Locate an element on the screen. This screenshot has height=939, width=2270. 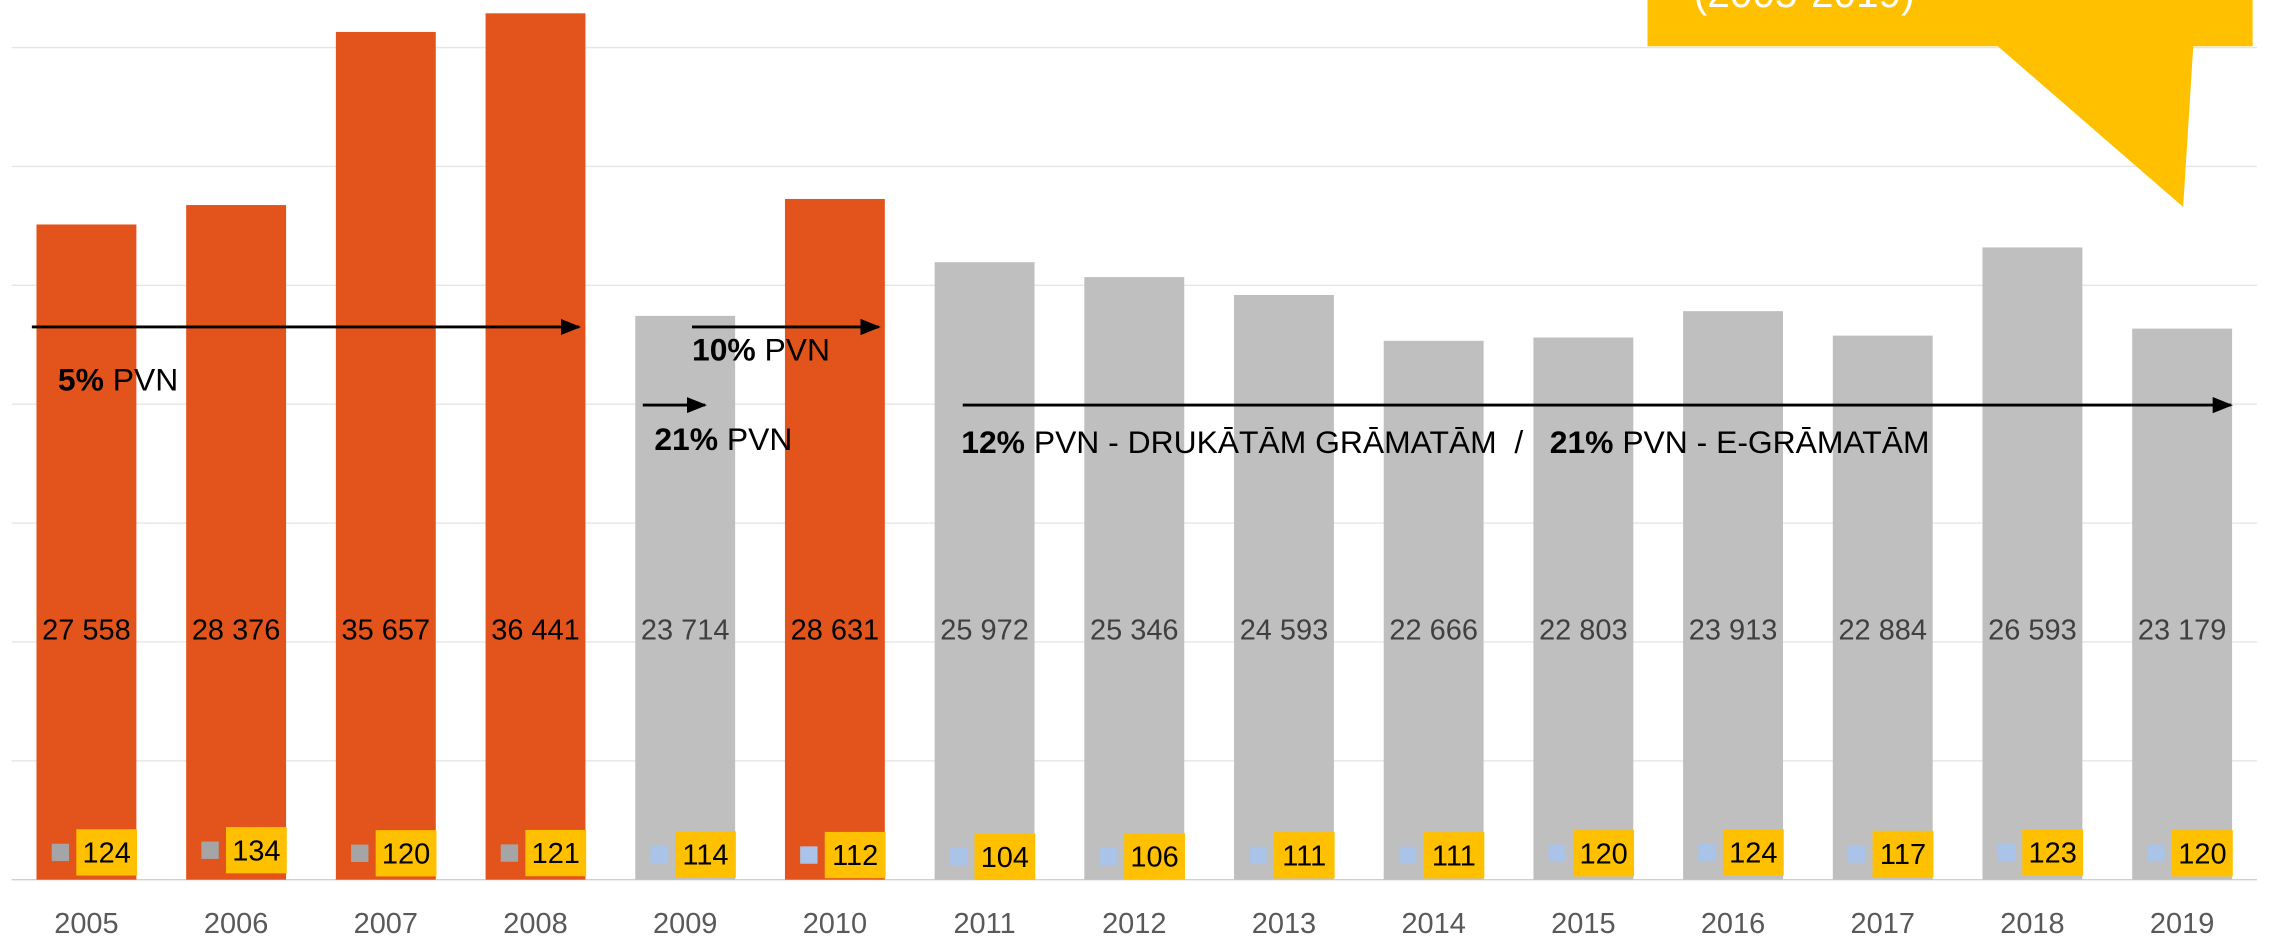
annotation: 21% PVN is located at coordinates (723, 439).